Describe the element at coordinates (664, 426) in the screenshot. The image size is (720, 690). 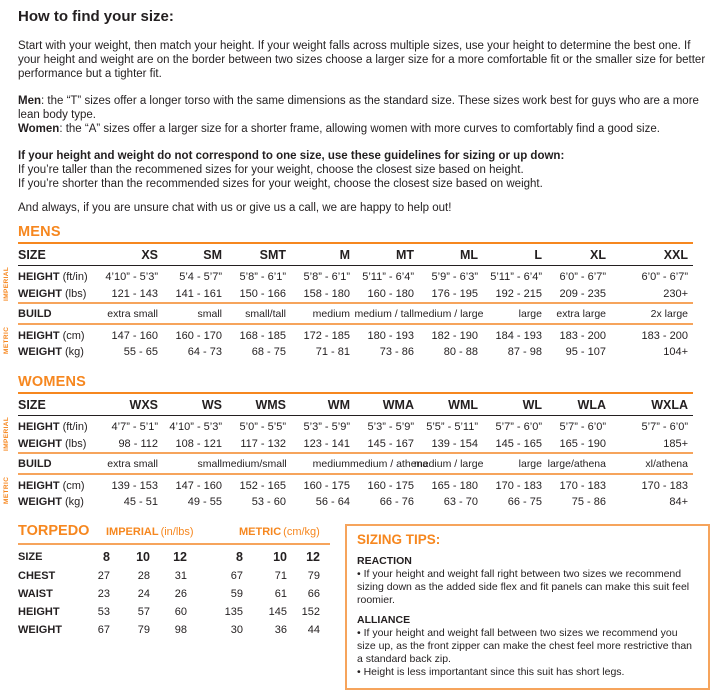
I see `table-cell: 5’7” - 6’0”` at that location.